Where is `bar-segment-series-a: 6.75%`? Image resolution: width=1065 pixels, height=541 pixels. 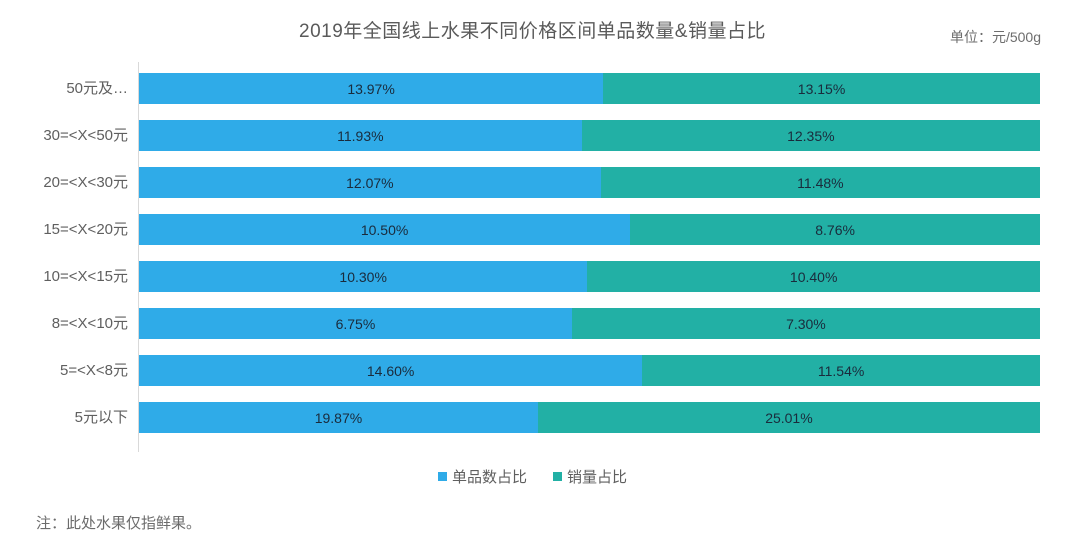
bar-segment-series-a: 6.75% is located at coordinates (355, 323).